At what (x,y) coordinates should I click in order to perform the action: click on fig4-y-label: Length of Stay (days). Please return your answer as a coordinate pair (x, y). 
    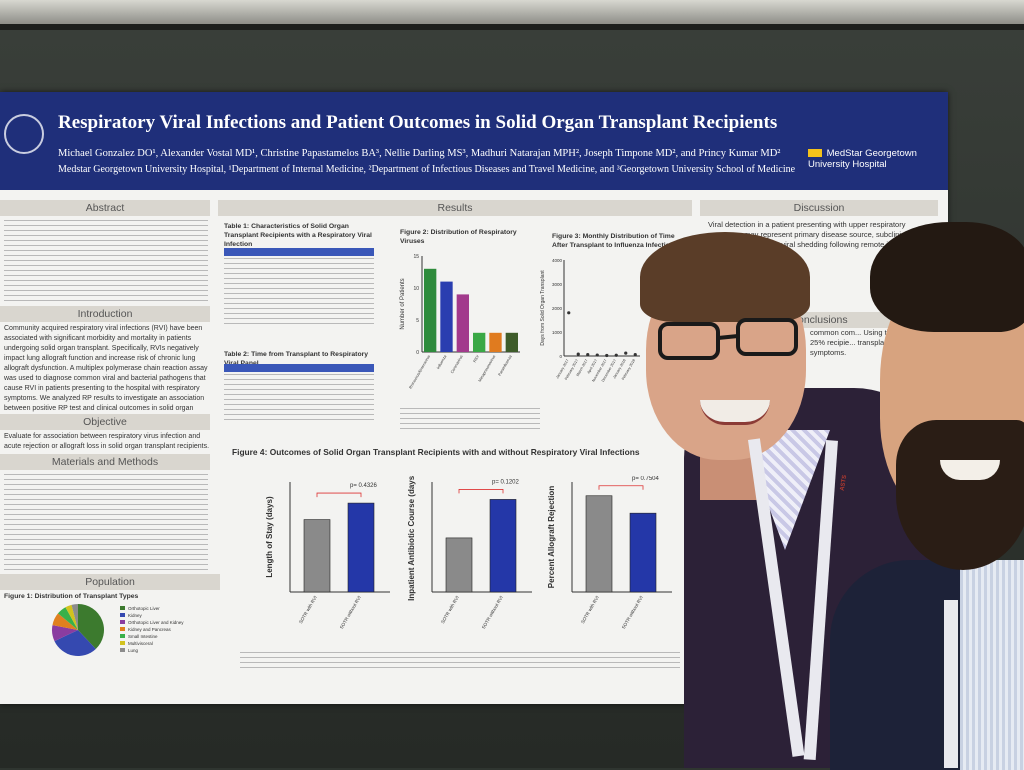
    Looking at the image, I should click on (269, 537).